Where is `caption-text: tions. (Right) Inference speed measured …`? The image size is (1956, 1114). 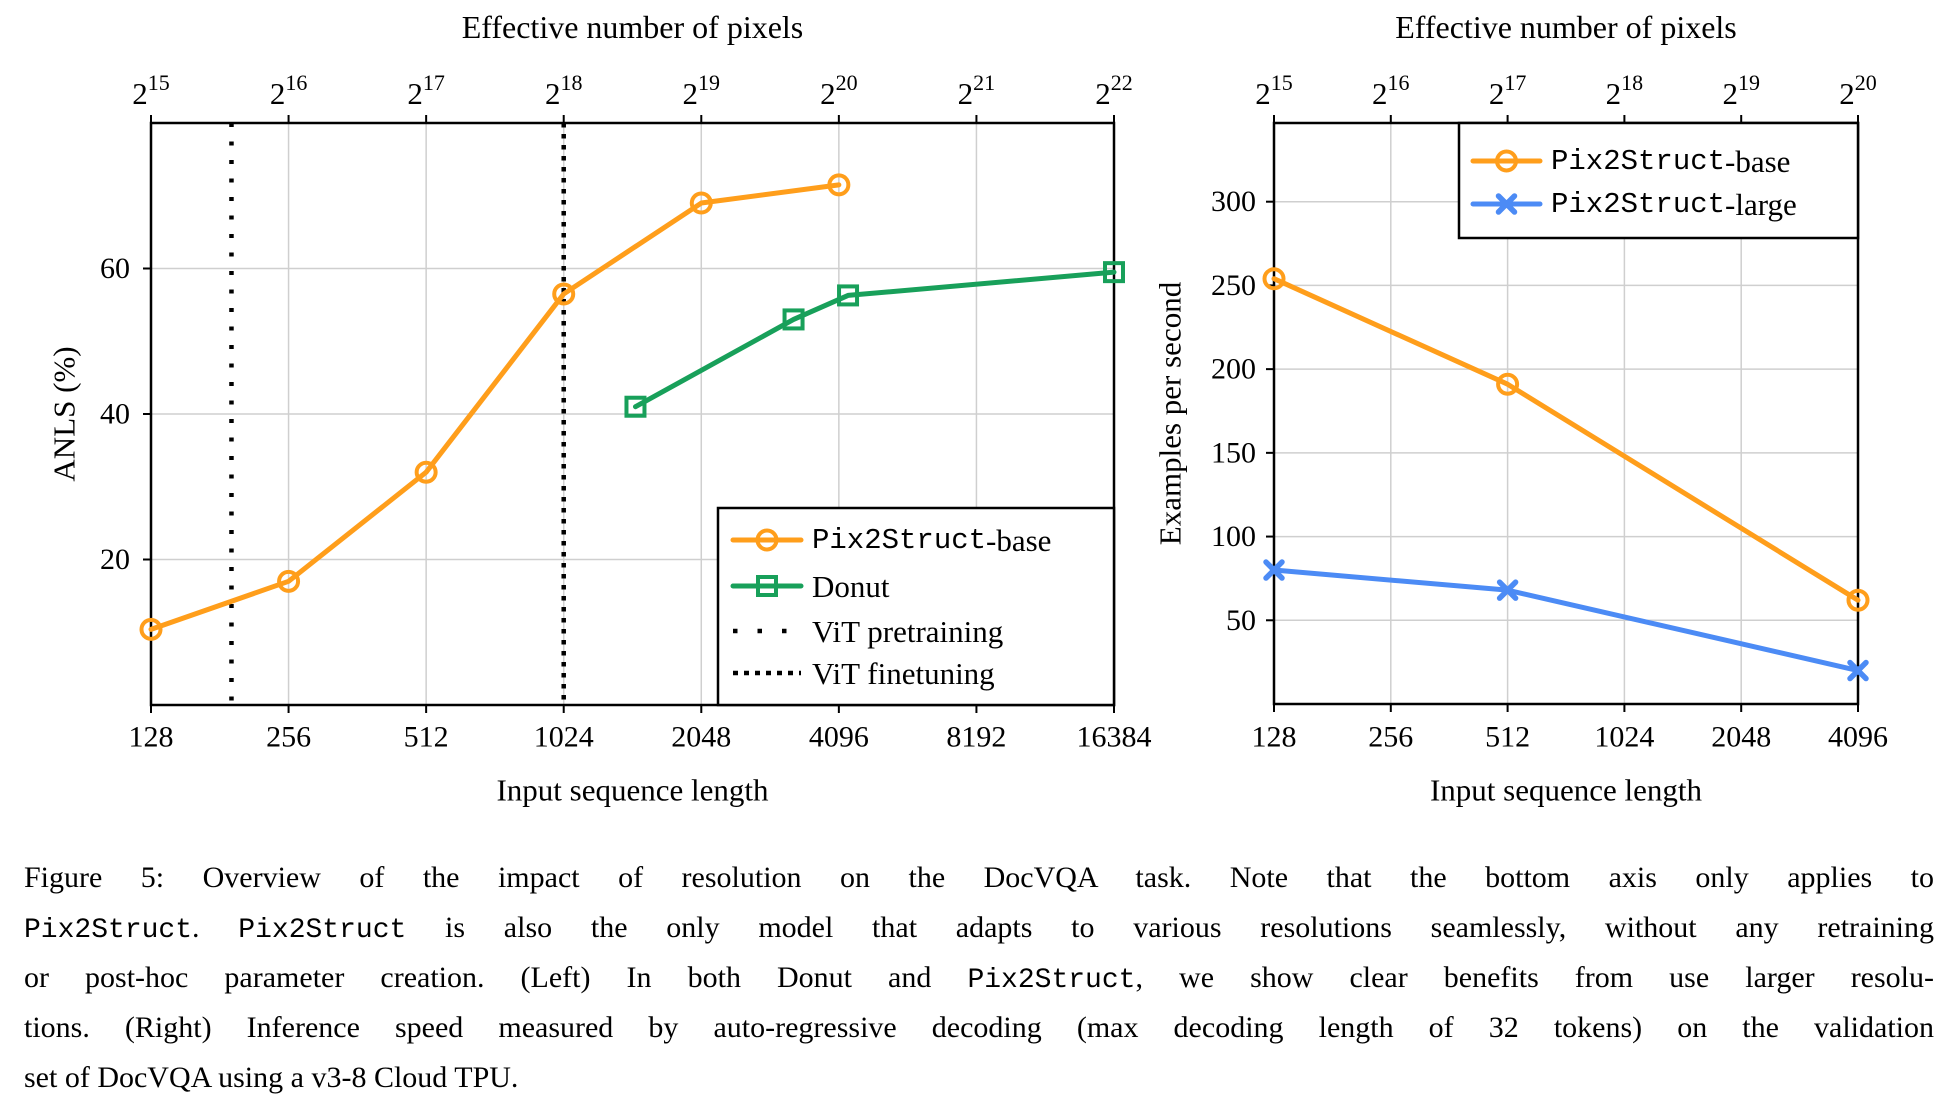
caption-text: tions. (Right) Inference speed measured … is located at coordinates (979, 1027).